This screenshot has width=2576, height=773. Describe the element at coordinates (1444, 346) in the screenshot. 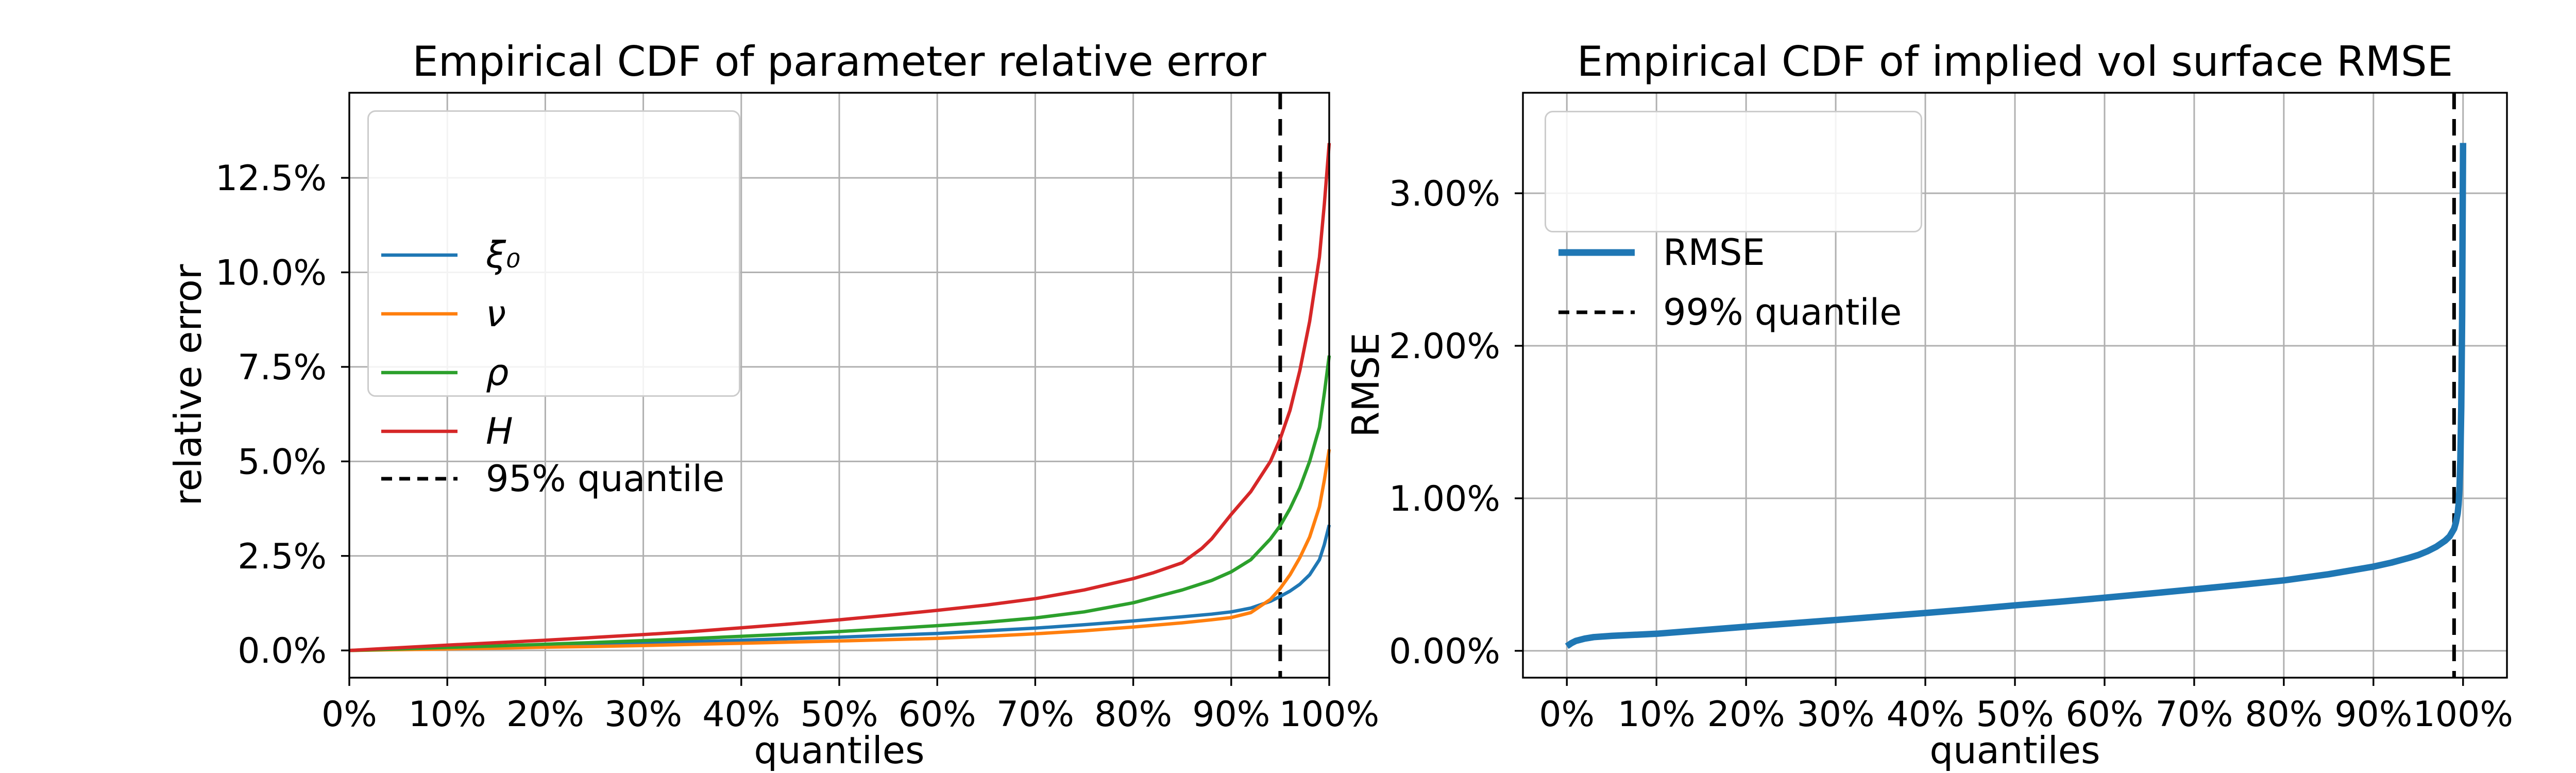

I see `y-tick-label: 2.00%` at that location.